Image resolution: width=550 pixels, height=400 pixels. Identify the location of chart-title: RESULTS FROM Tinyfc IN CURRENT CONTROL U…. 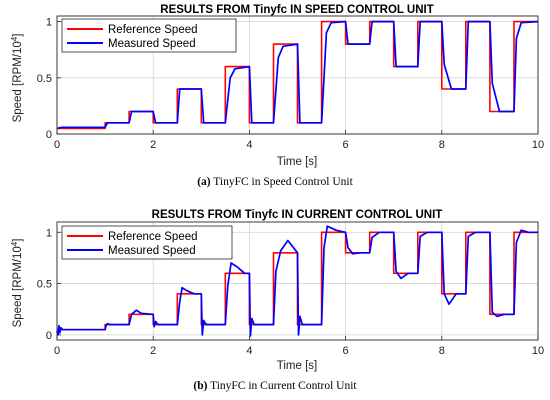
(297, 215).